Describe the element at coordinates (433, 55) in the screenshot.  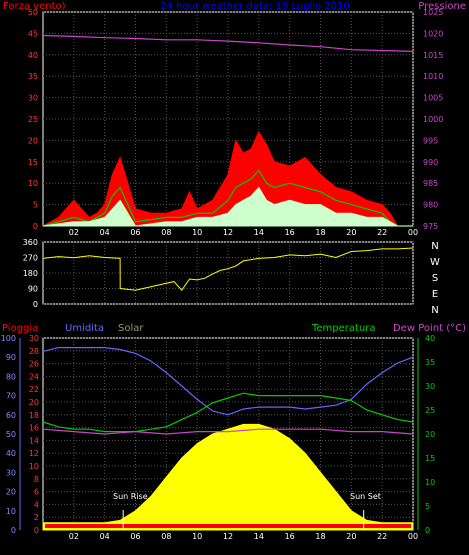
I see `y-tick-label-pressure: 1015` at that location.